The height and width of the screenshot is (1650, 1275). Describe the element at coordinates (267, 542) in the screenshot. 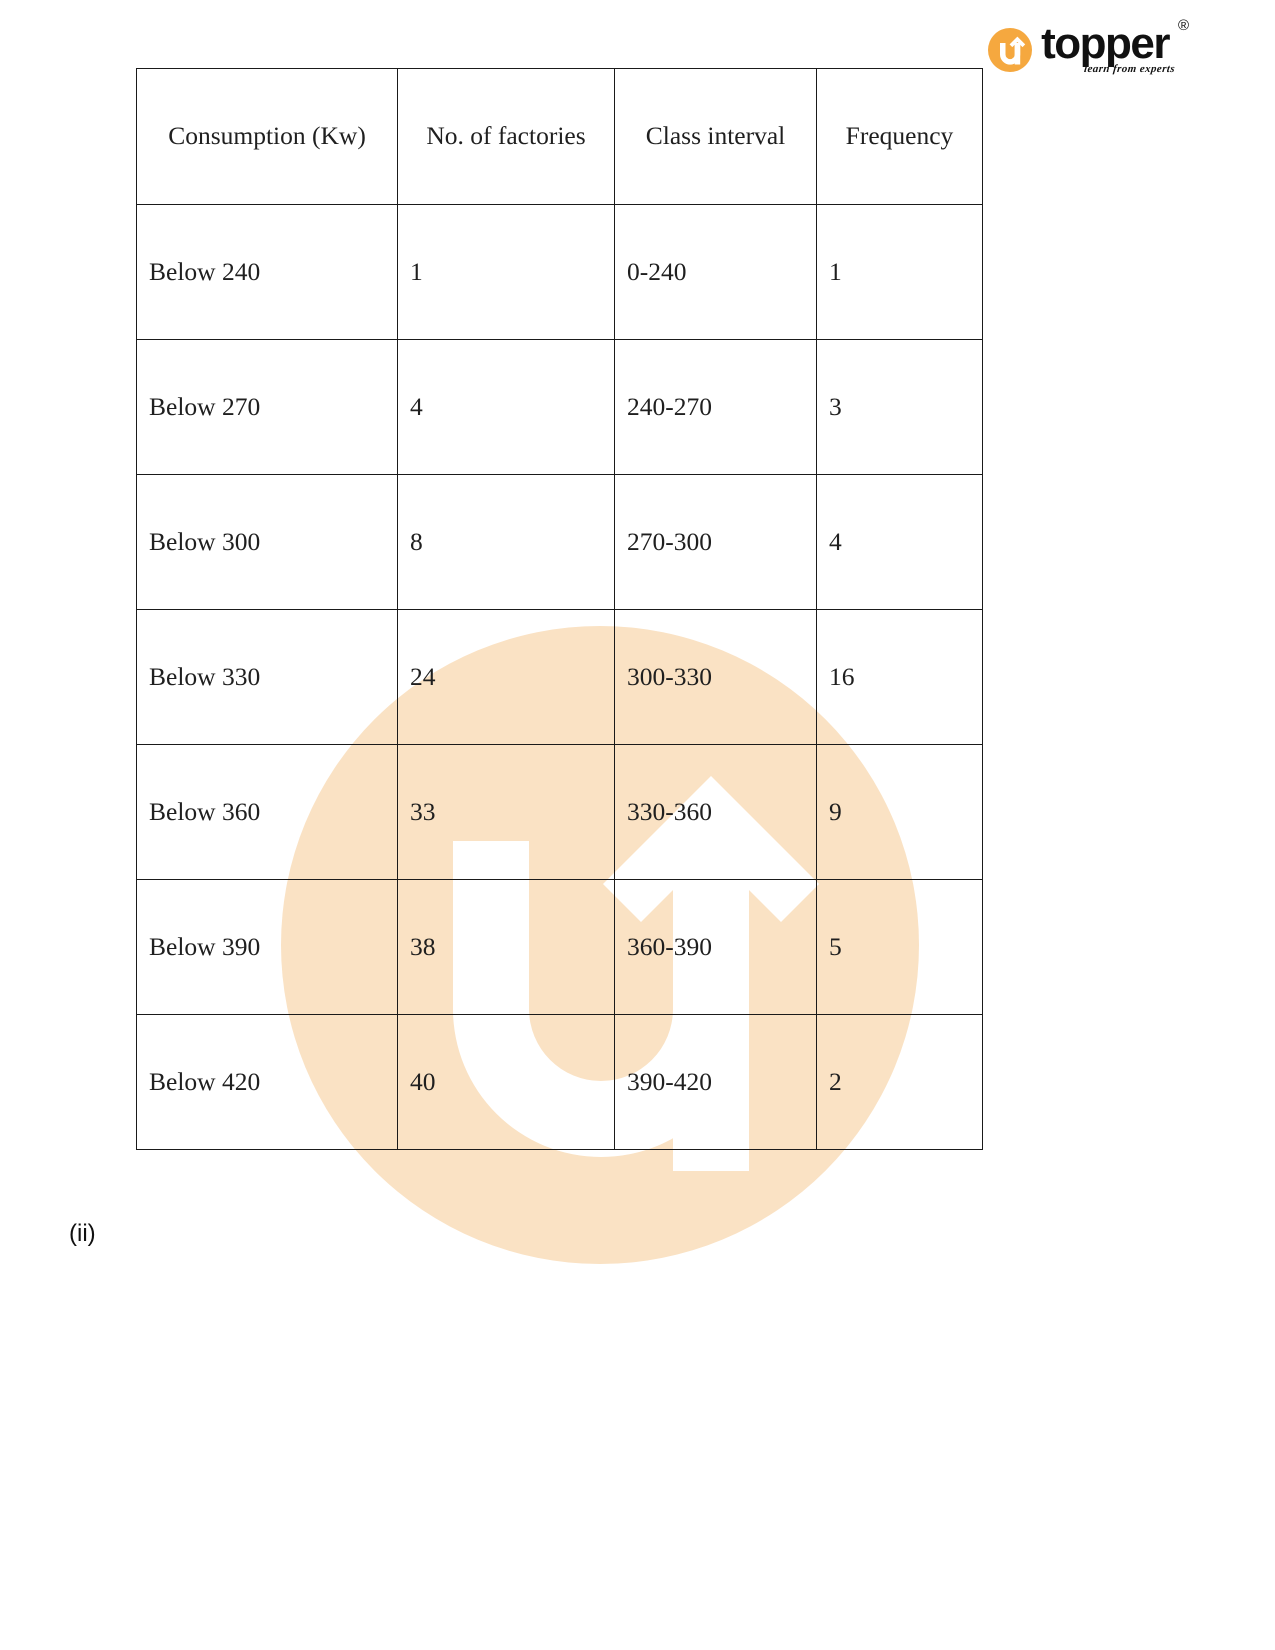

I see `cell-consumption: Below 300` at that location.